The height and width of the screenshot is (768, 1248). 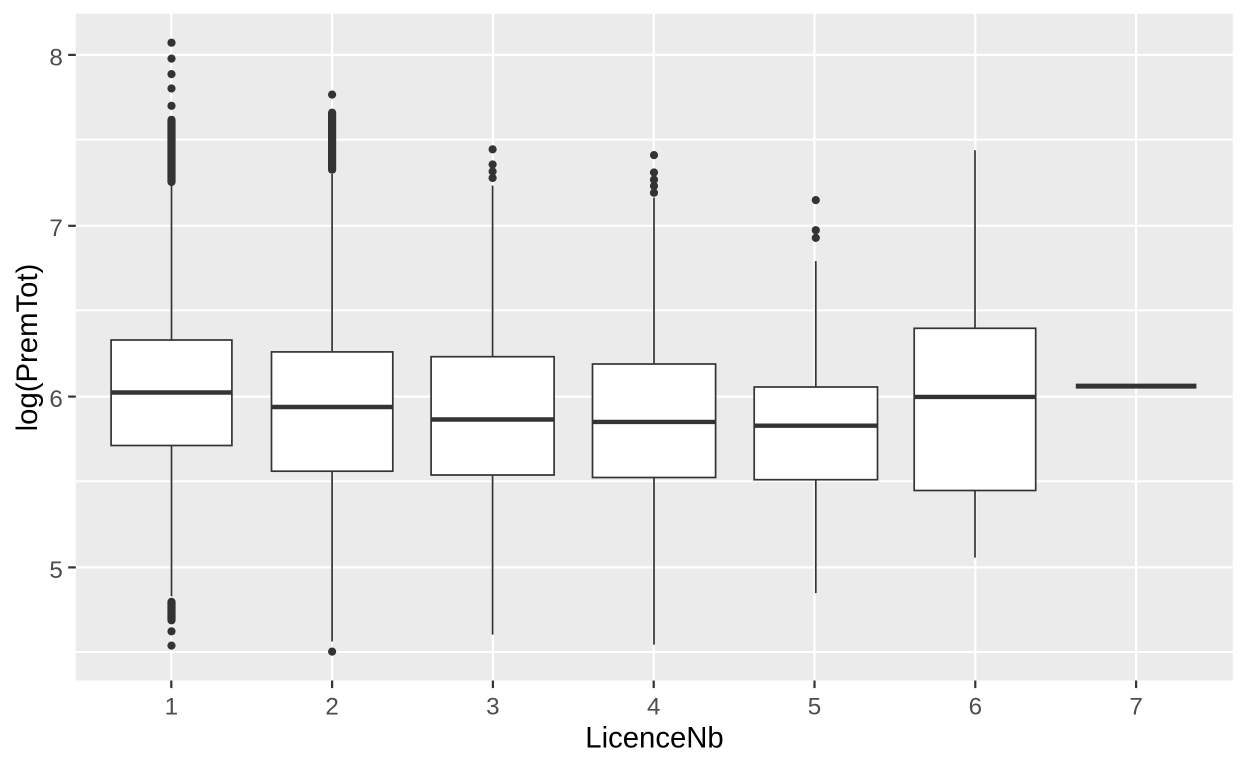 I want to click on svg-text: 3, so click(x=492, y=706).